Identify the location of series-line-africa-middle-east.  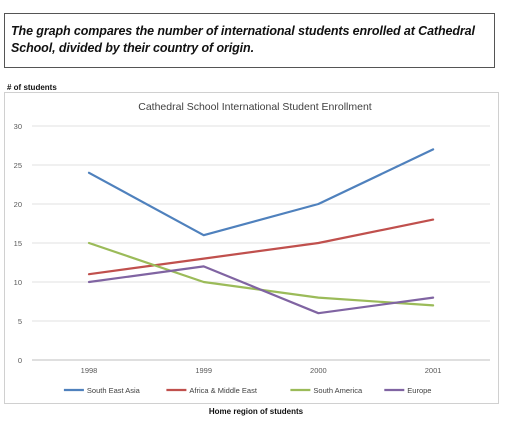
(261, 247).